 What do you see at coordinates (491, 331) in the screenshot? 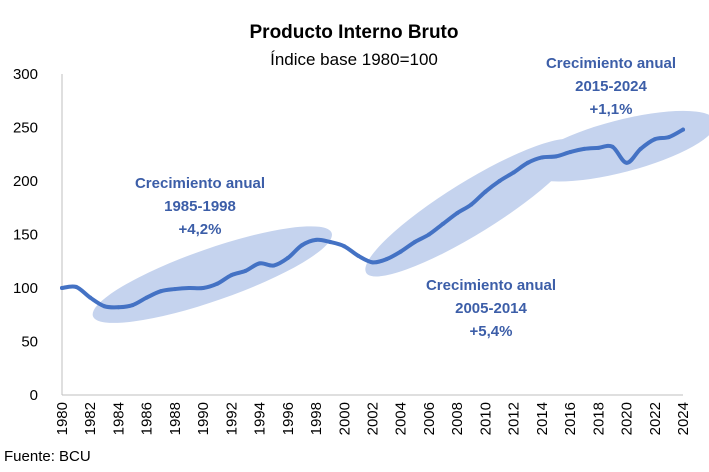
I see `annotation-line: +5,4%` at bounding box center [491, 331].